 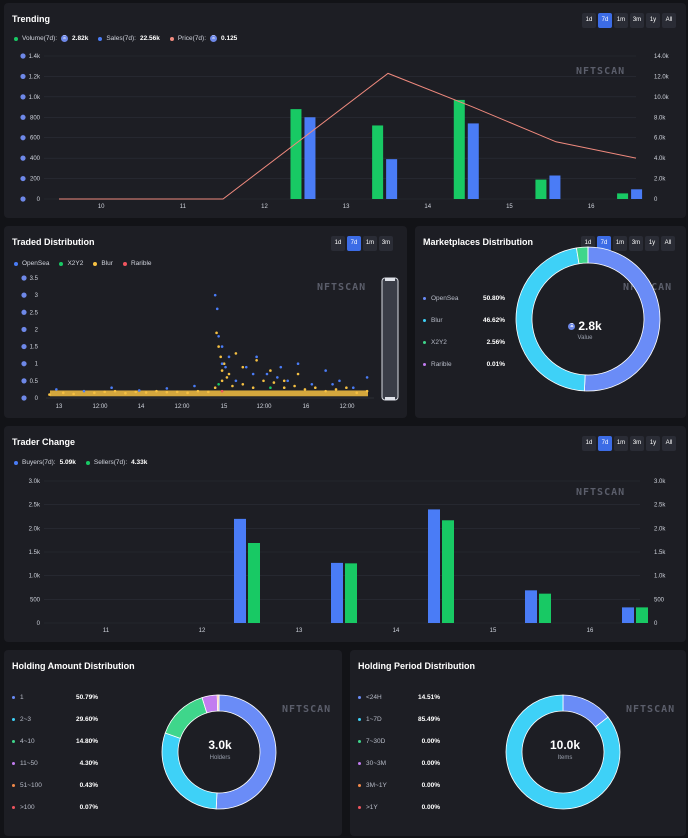 I want to click on traded-legend: OpenSea X2Y2 Blur Rarible, so click(x=83, y=263).